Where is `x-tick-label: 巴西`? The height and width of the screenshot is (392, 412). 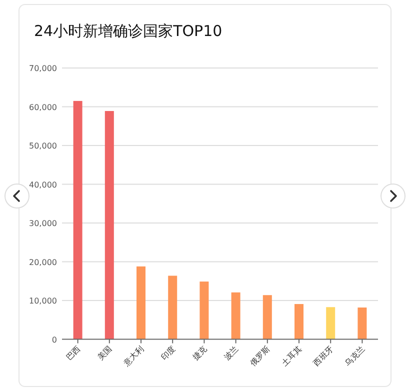 x-tick-label: 巴西 is located at coordinates (73, 353).